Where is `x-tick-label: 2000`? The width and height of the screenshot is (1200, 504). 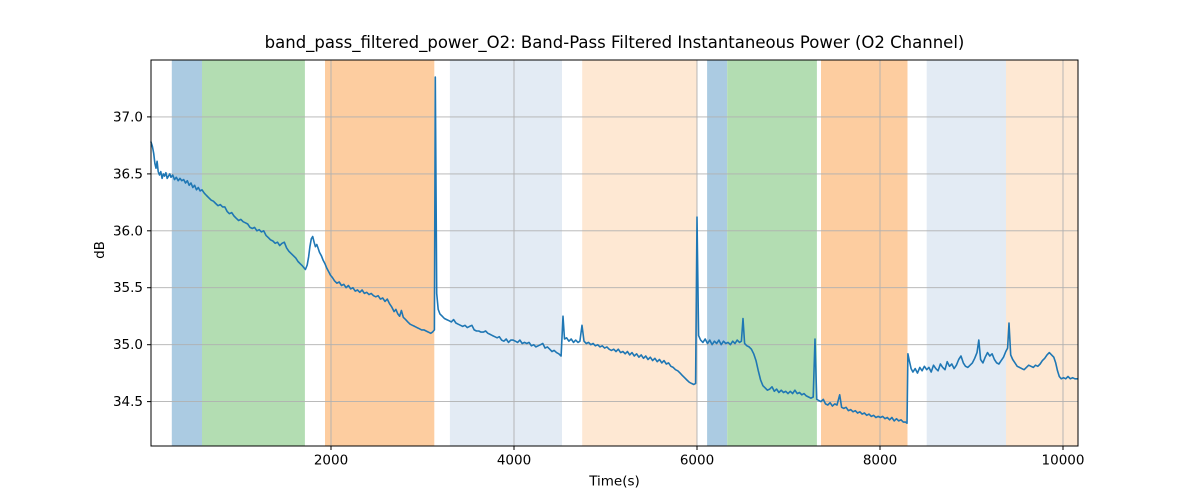 x-tick-label: 2000 is located at coordinates (331, 461).